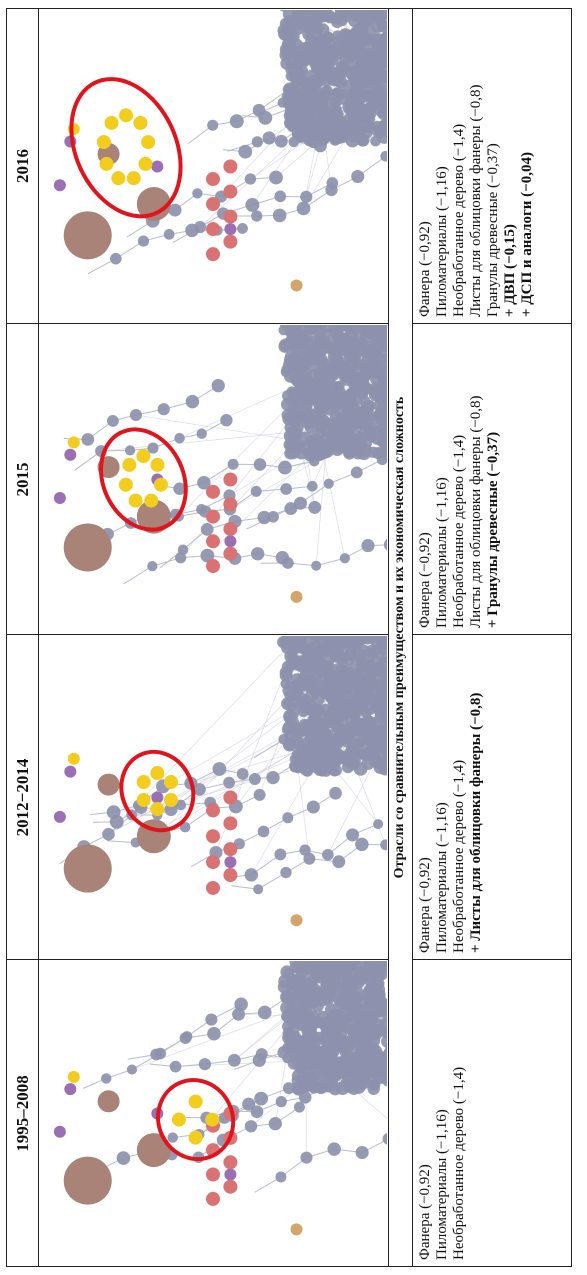 The width and height of the screenshot is (587, 1275). What do you see at coordinates (197, 634) in the screenshot?
I see `col-divider-2-upper` at bounding box center [197, 634].